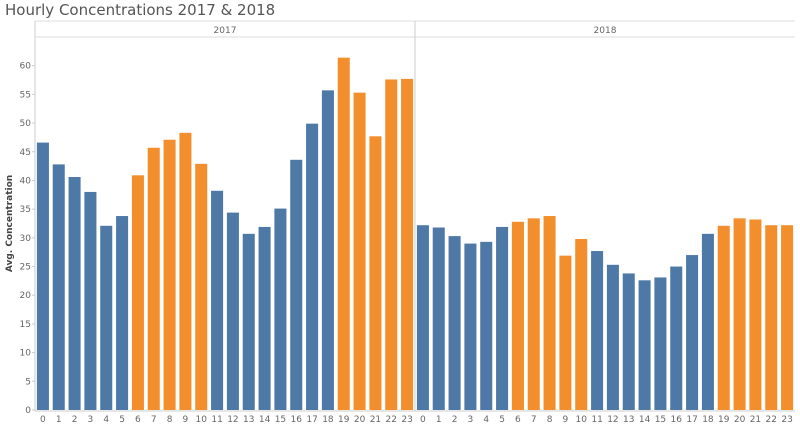  I want to click on y-tick-label: 55, so click(25, 95).